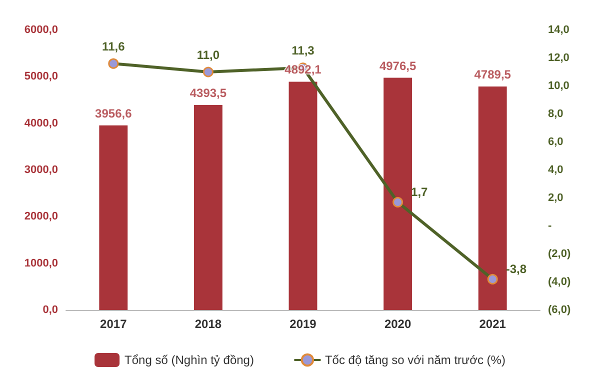 This screenshot has height=386, width=600. I want to click on x-tick-label: 2019, so click(303, 324).